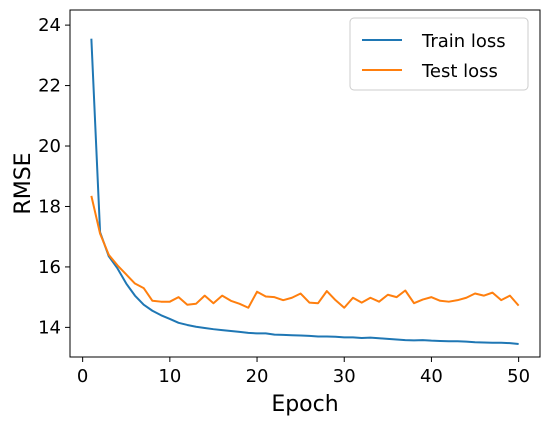  I want to click on x-tick-label: 0, so click(82, 376).